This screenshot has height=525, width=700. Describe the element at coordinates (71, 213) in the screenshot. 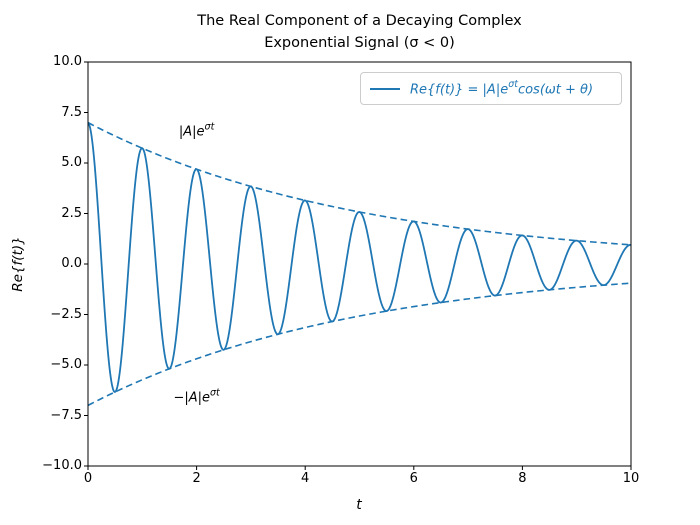

I see `y-tick-label: 2.5` at that location.